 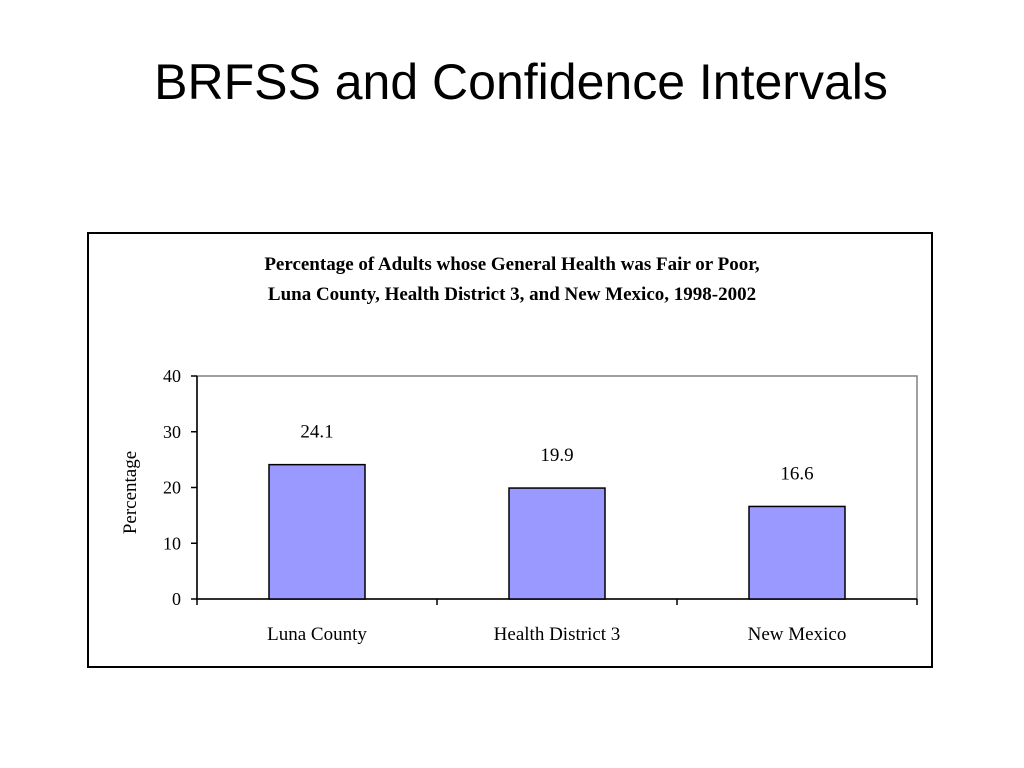 What do you see at coordinates (521, 82) in the screenshot?
I see `slide-title: BRFSS and Confidence Intervals` at bounding box center [521, 82].